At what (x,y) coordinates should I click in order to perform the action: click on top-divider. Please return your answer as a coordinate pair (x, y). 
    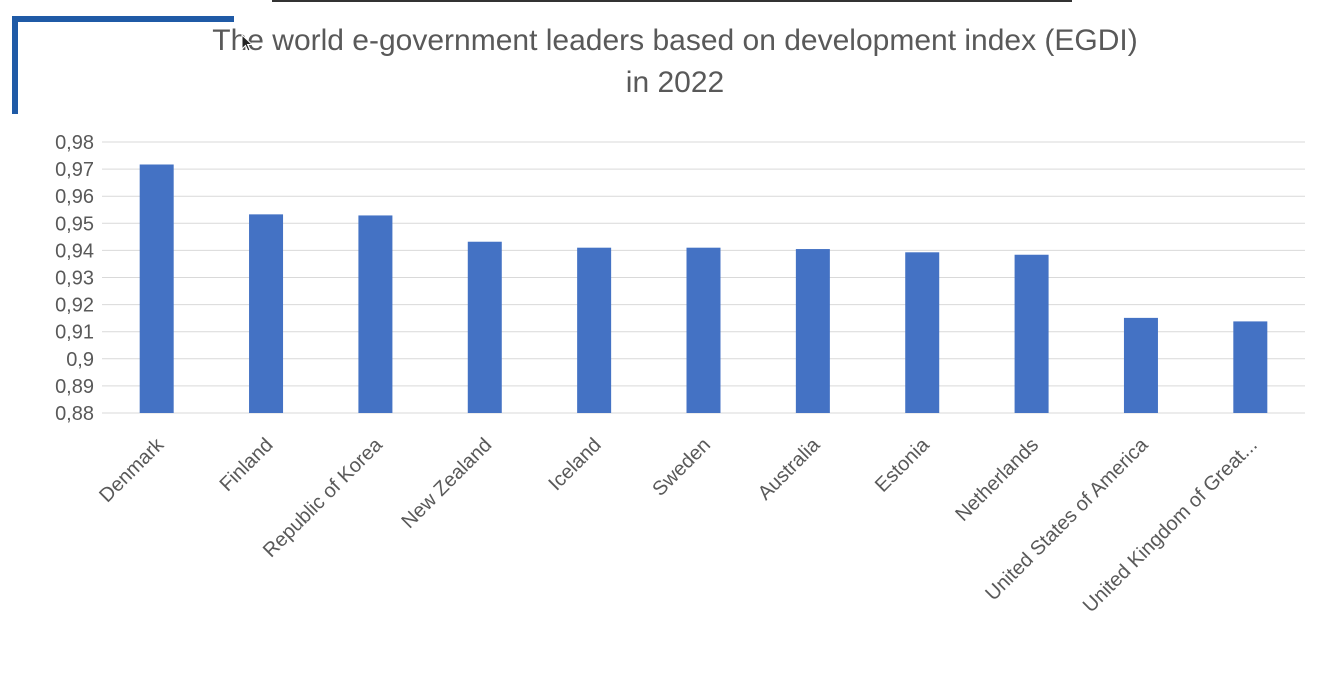
    Looking at the image, I should click on (672, 1).